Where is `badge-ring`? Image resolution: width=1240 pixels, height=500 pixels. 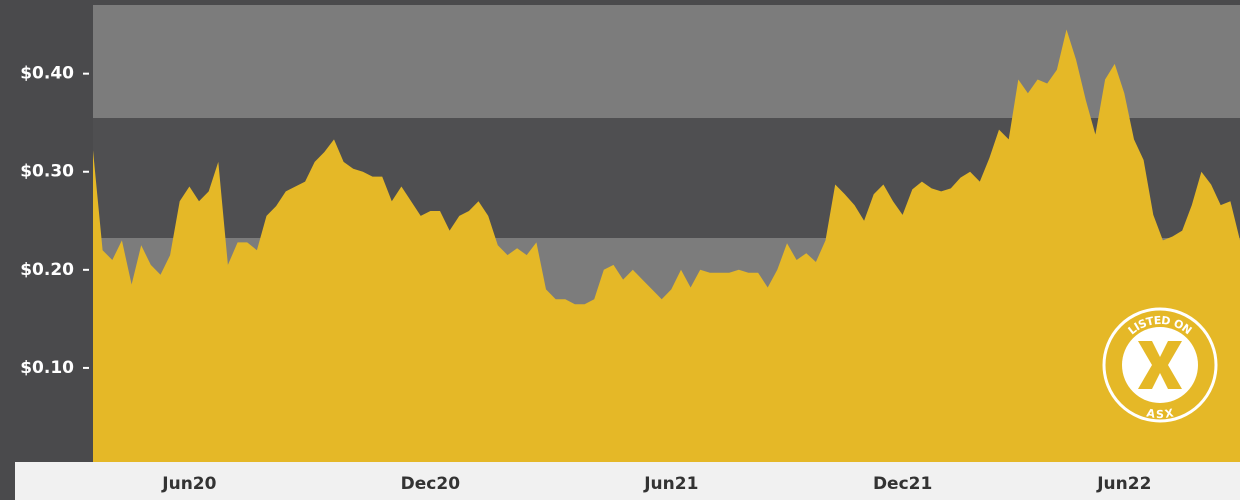
badge-ring is located at coordinates (1160, 365).